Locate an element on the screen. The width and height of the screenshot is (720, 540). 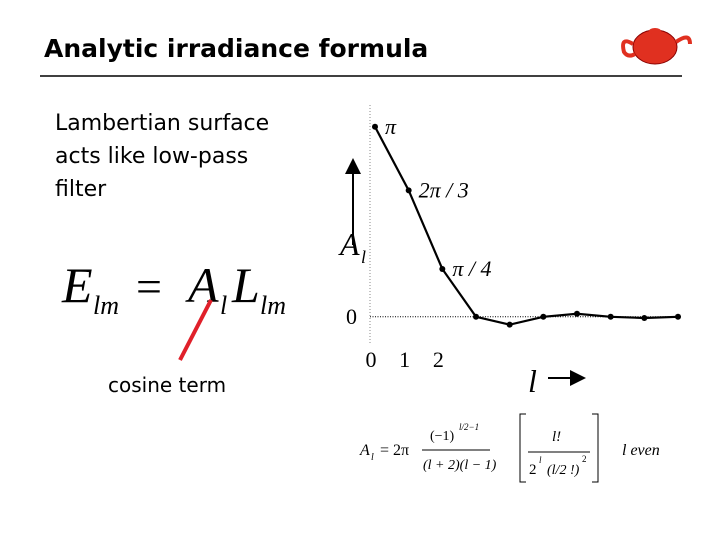
formula-part: l/2−1 is located at coordinates (469, 427).